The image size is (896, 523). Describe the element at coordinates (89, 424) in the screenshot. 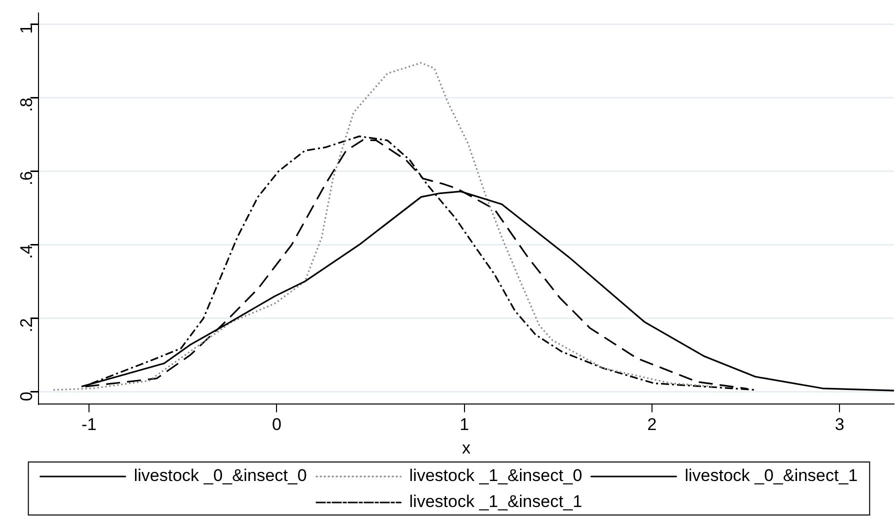

I see `x-tick-label: -1` at that location.